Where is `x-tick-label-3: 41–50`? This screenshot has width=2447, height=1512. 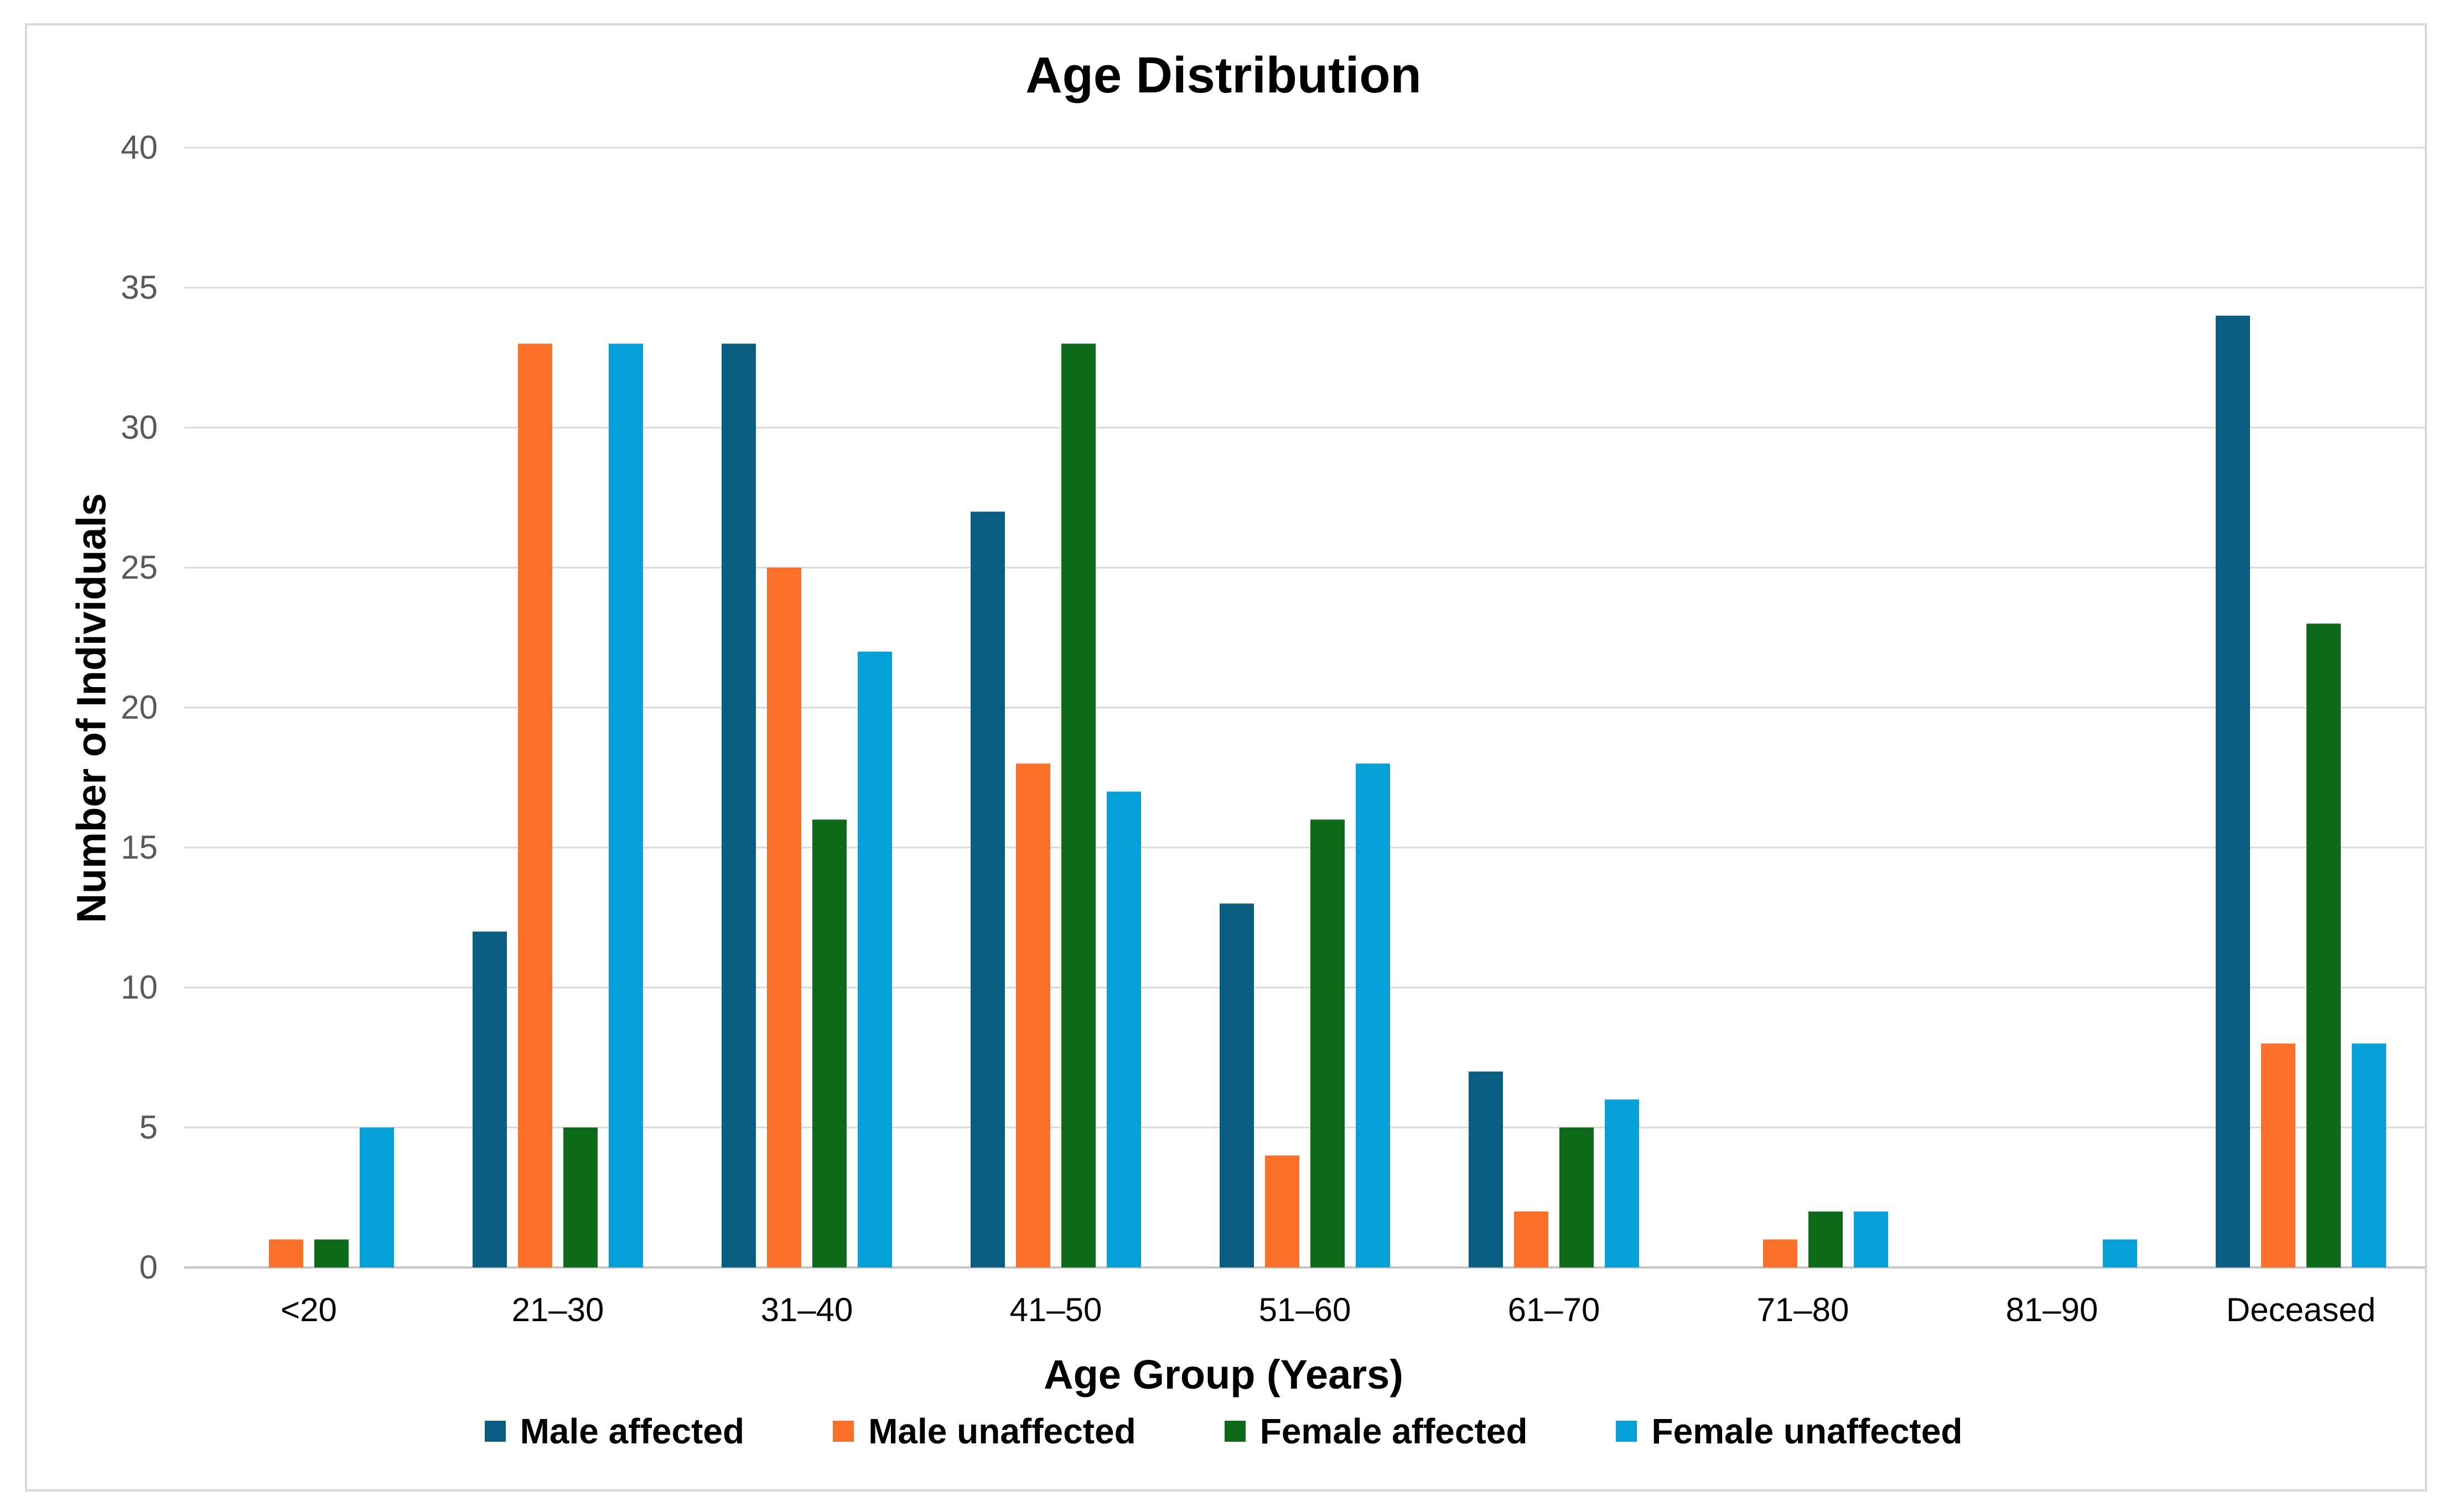
x-tick-label-3: 41–50 is located at coordinates (1056, 1309).